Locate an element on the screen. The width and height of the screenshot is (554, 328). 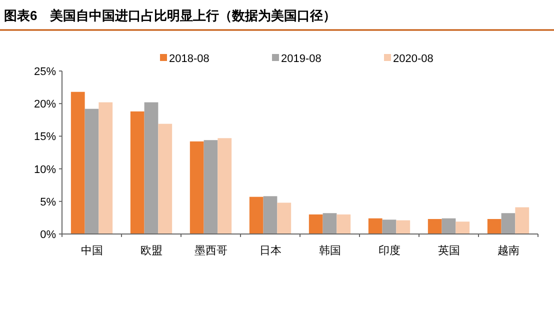
x-tick-label: 越南 is located at coordinates (508, 250).